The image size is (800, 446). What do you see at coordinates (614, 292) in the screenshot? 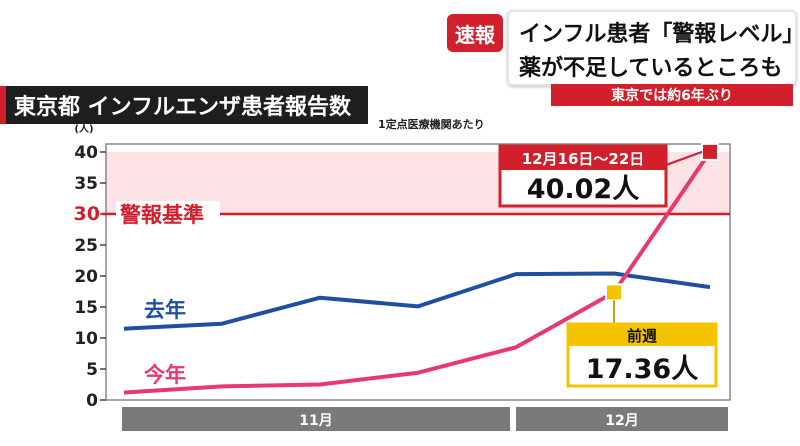
I see `previous-week-marker` at bounding box center [614, 292].